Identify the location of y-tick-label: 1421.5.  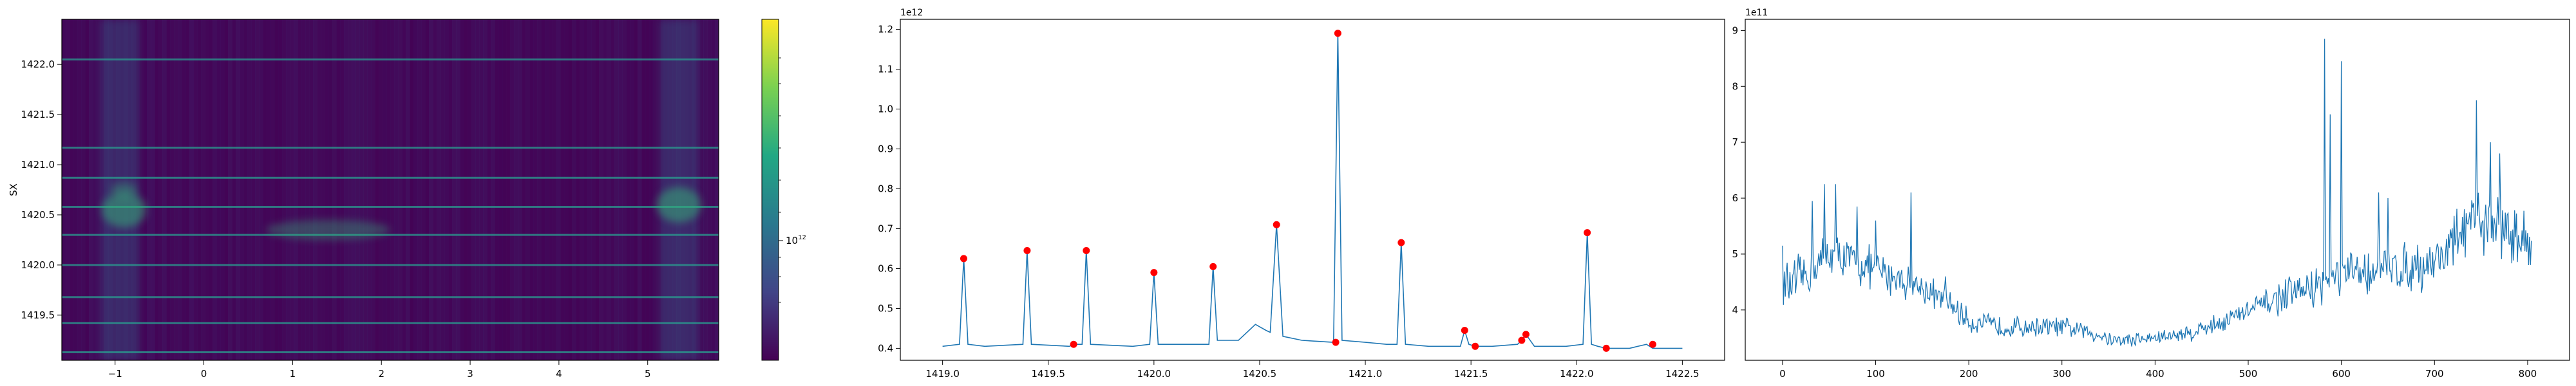
(38, 114).